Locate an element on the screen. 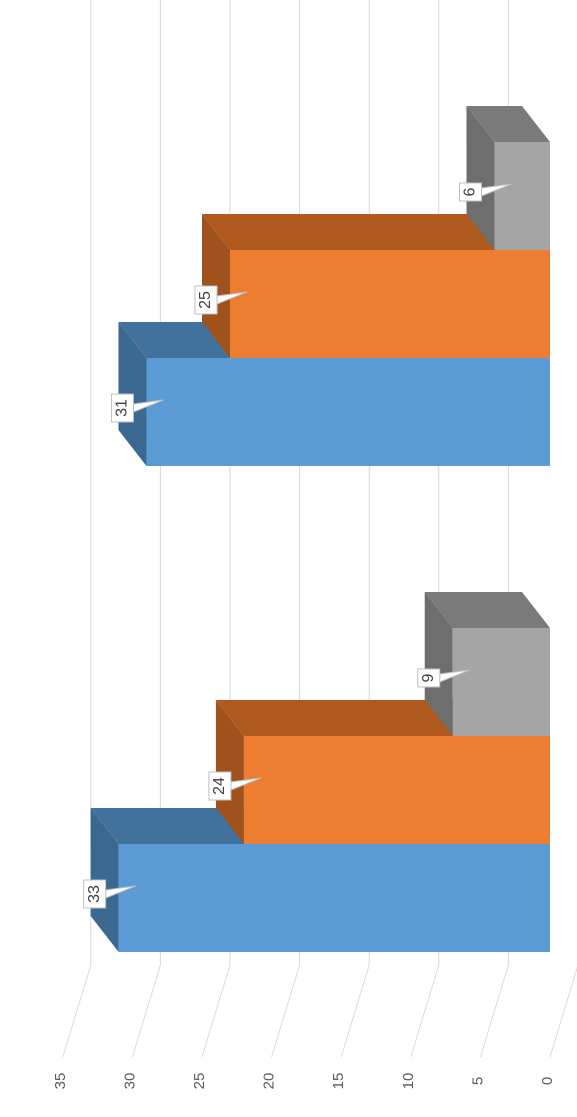 This screenshot has width=577, height=1117. value-tick-label: 30 is located at coordinates (129, 1081).